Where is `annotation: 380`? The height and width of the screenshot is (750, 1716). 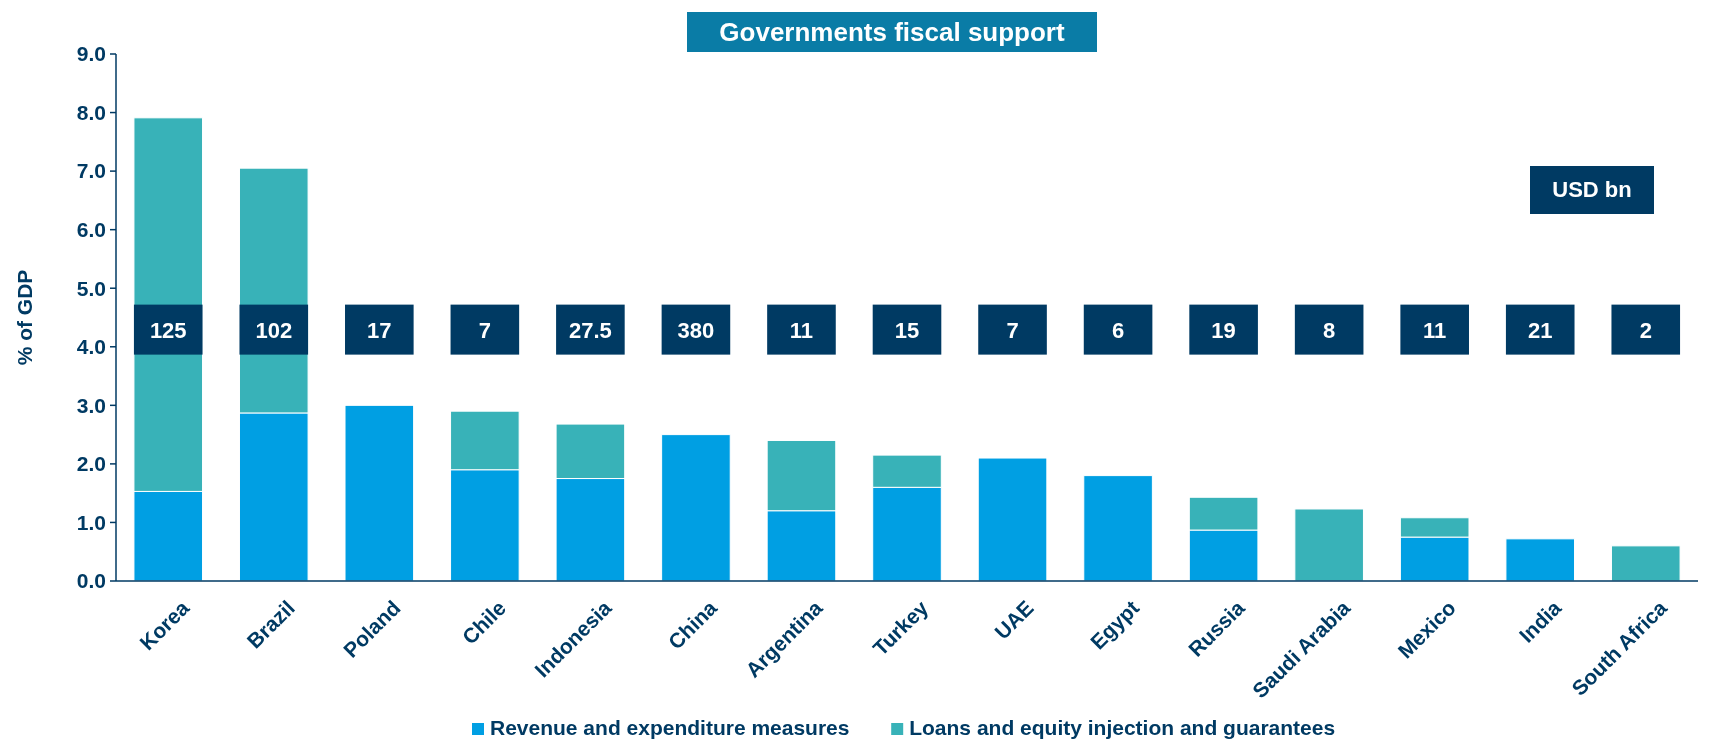
annotation: 380 is located at coordinates (696, 330).